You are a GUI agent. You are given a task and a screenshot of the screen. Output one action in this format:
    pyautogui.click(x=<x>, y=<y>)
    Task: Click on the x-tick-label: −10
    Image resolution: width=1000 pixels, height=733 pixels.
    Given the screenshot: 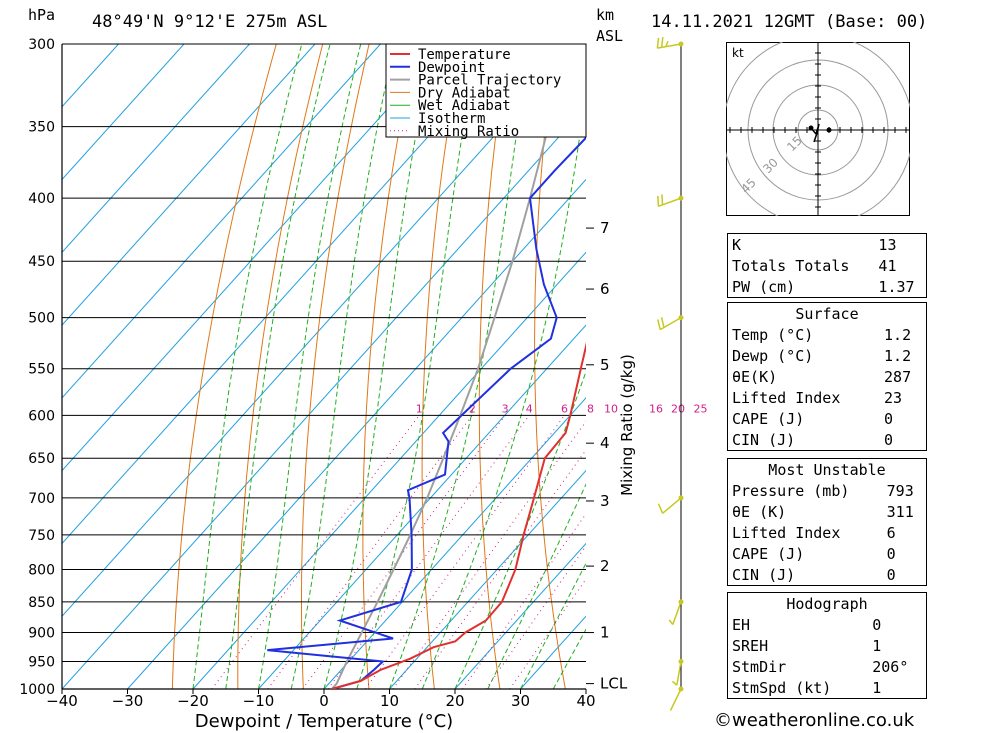 What is the action you would take?
    pyautogui.click(x=259, y=701)
    